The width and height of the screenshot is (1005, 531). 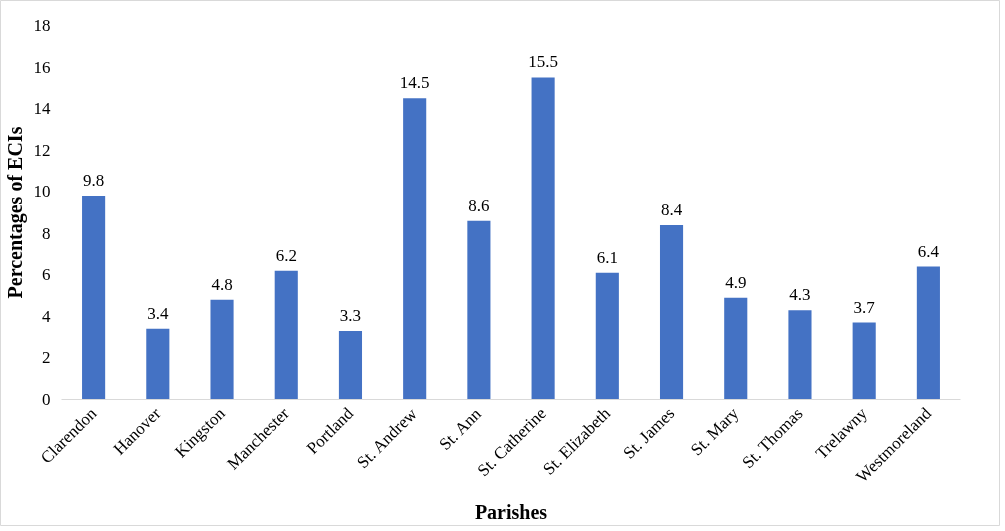 I want to click on y-tick-label: 8, so click(x=46, y=233).